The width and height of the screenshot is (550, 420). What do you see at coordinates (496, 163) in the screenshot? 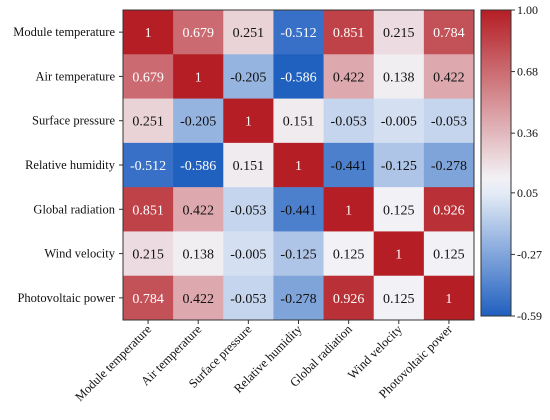
I see `colorbar-gradient` at bounding box center [496, 163].